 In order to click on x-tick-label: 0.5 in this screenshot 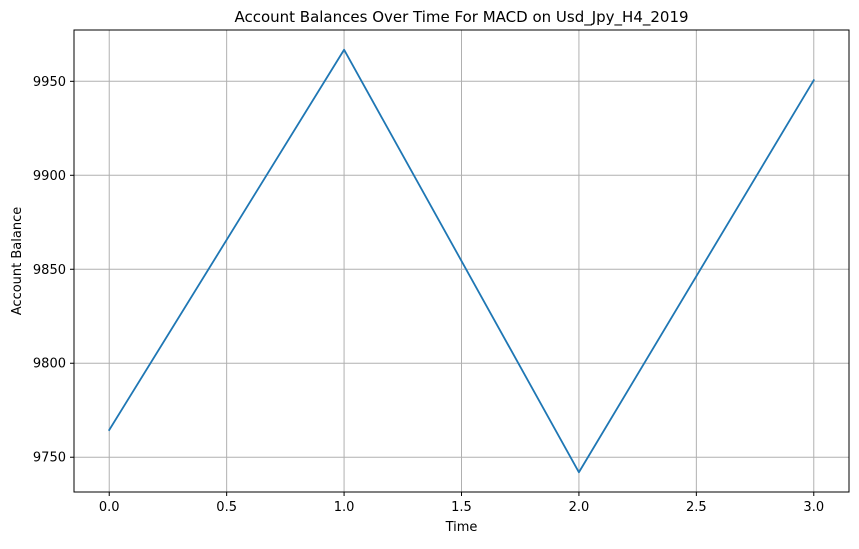, I will do `click(226, 507)`.